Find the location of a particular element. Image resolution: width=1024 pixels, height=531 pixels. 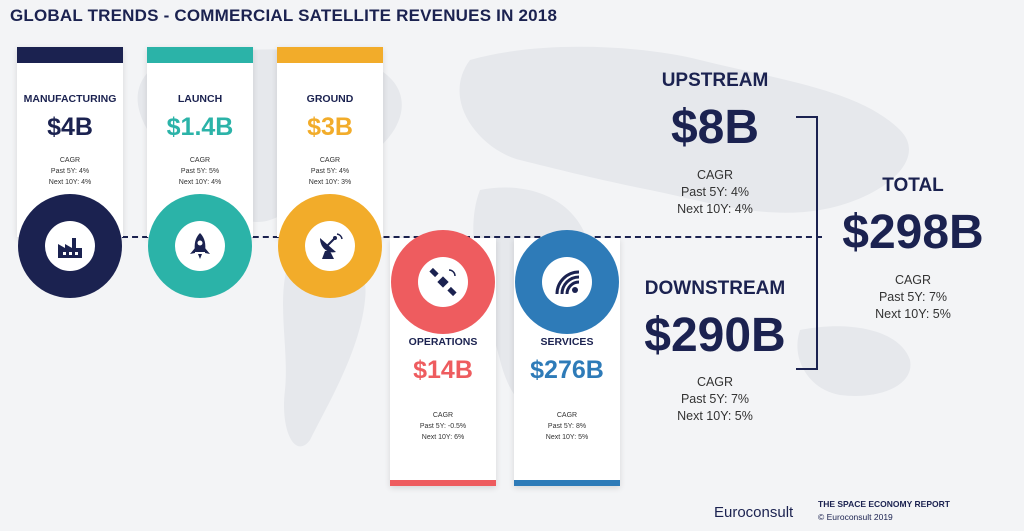

segment-cagr-next: Next 10Y: 3% is located at coordinates (330, 182).